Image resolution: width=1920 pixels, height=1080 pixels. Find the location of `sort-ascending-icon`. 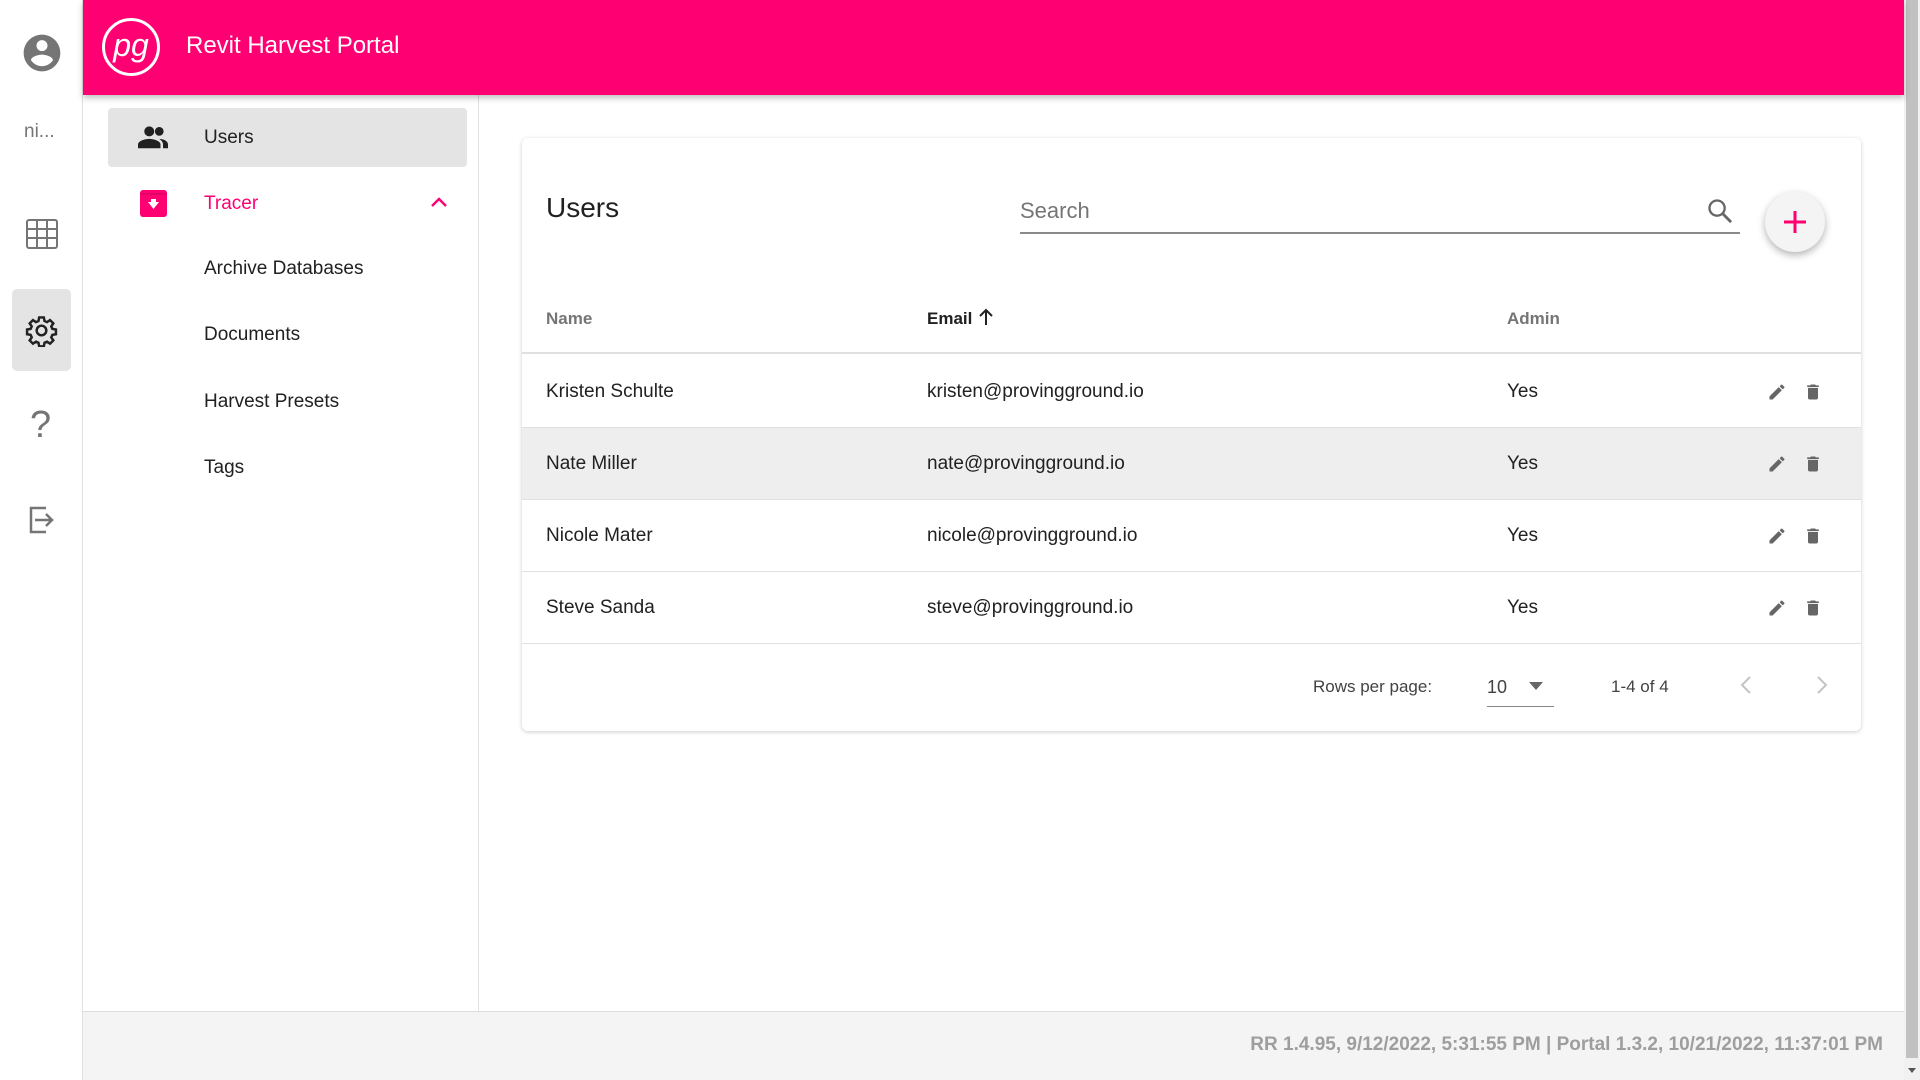

sort-ascending-icon is located at coordinates (986, 316).